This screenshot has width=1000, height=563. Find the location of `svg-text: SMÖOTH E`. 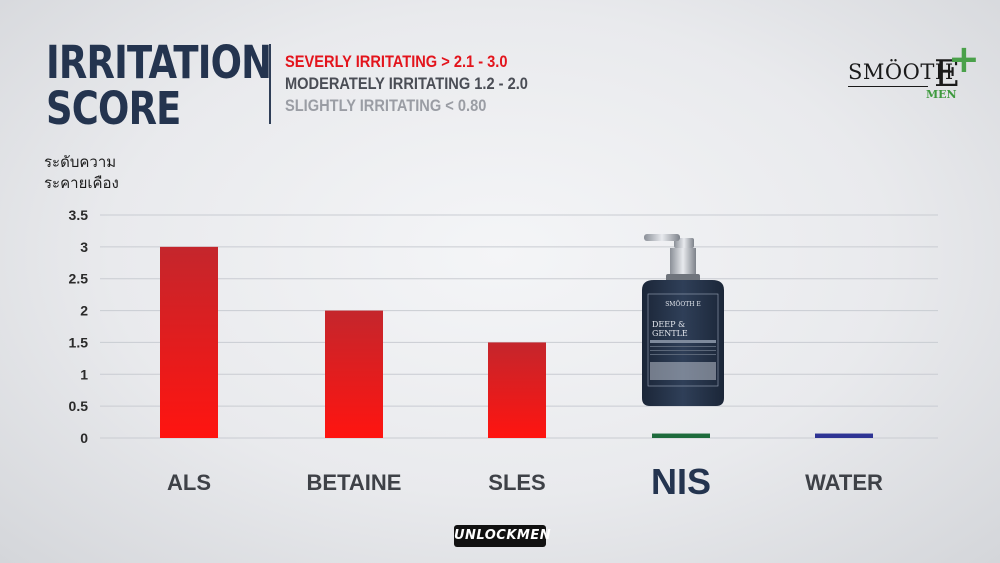

svg-text: SMÖOTH E is located at coordinates (683, 304).